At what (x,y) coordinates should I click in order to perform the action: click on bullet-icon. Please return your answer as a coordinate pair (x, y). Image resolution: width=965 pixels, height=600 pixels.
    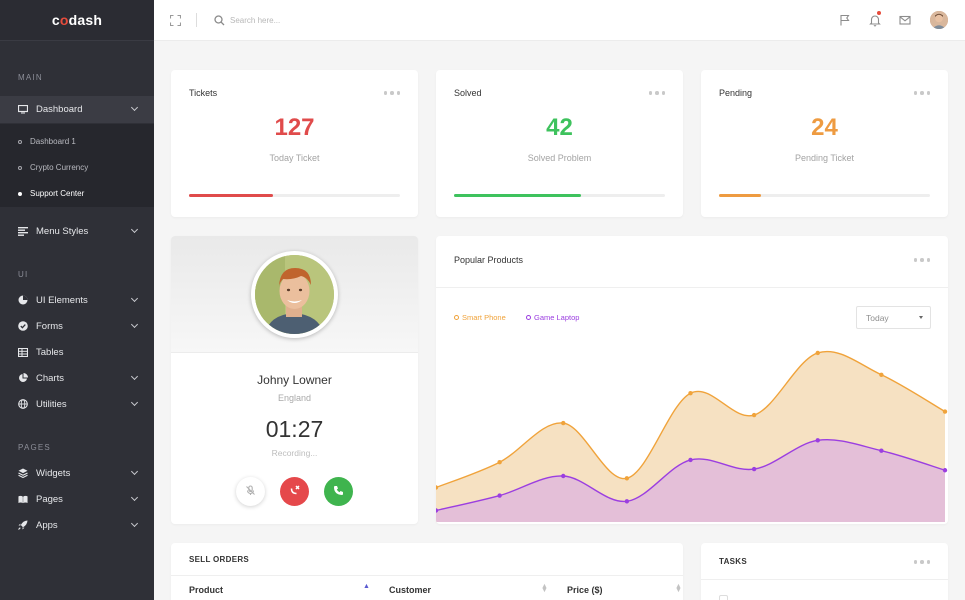
    Looking at the image, I should click on (20, 141).